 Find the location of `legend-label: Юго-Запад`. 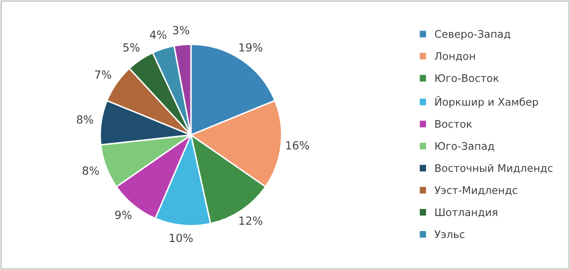

legend-label: Юго-Запад is located at coordinates (464, 147).